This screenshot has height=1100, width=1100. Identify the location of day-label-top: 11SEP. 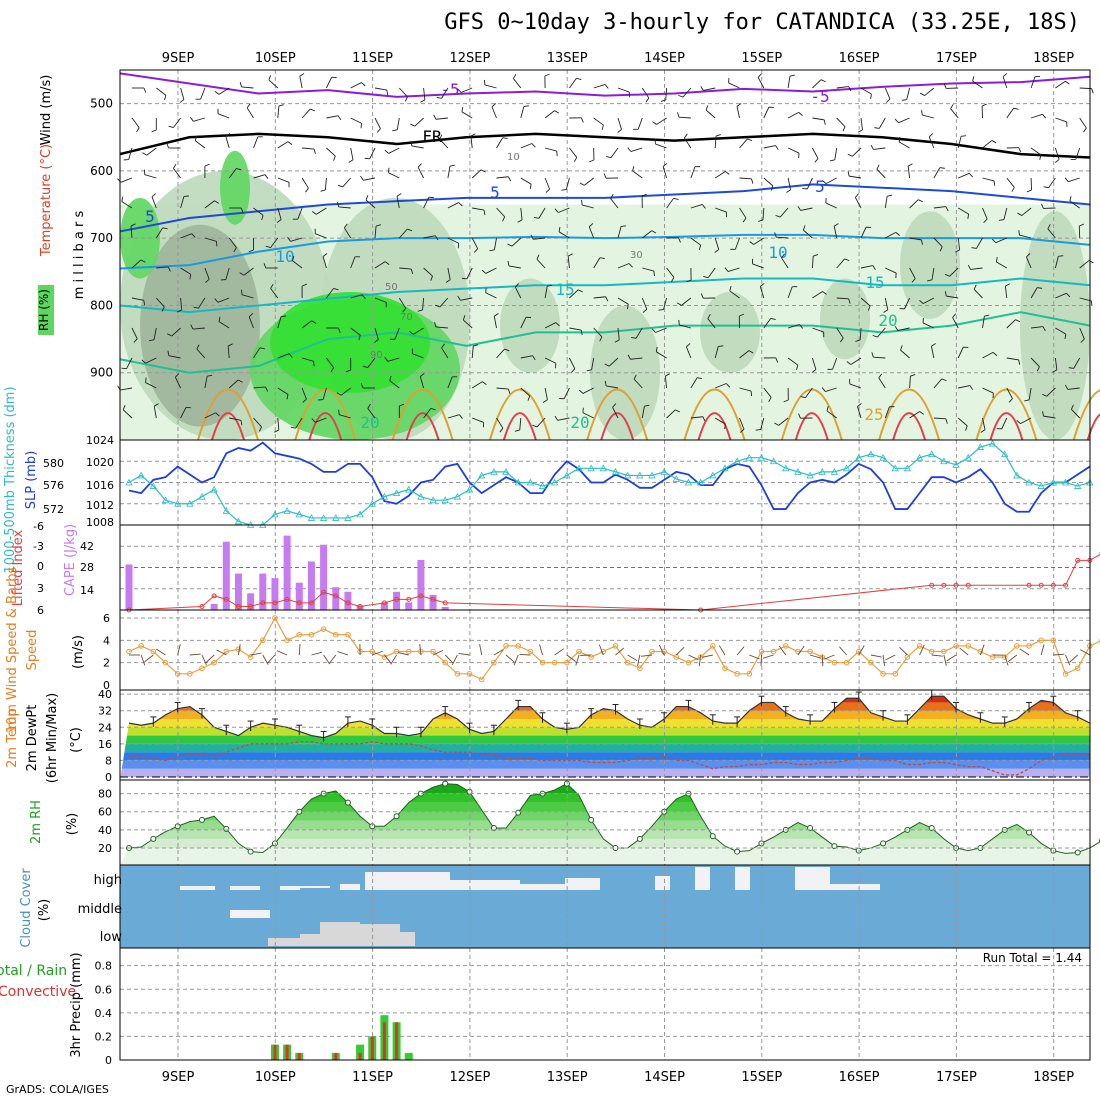
(372, 58).